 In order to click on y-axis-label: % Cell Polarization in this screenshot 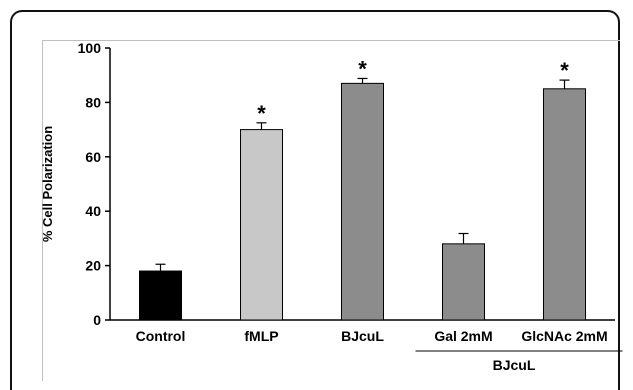, I will do `click(47, 184)`.